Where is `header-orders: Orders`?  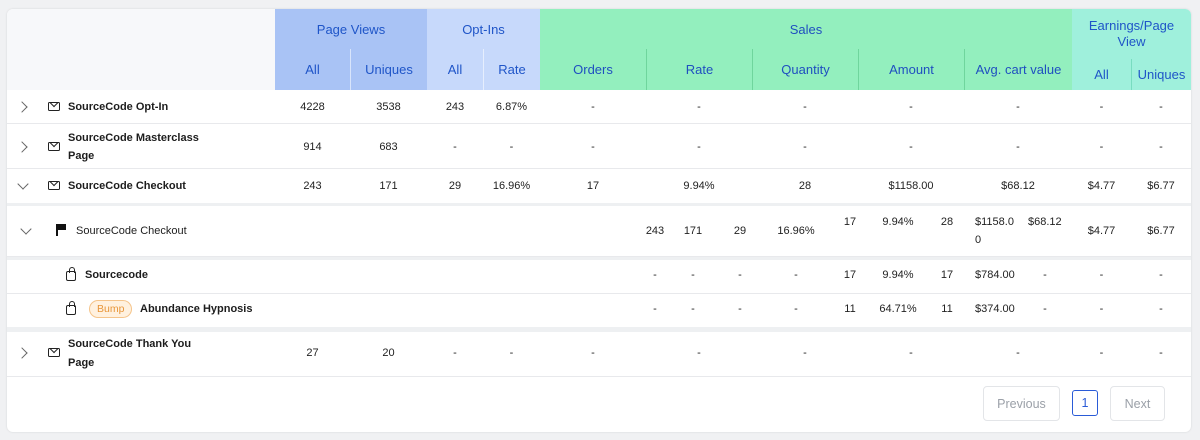
header-orders: Orders is located at coordinates (593, 69).